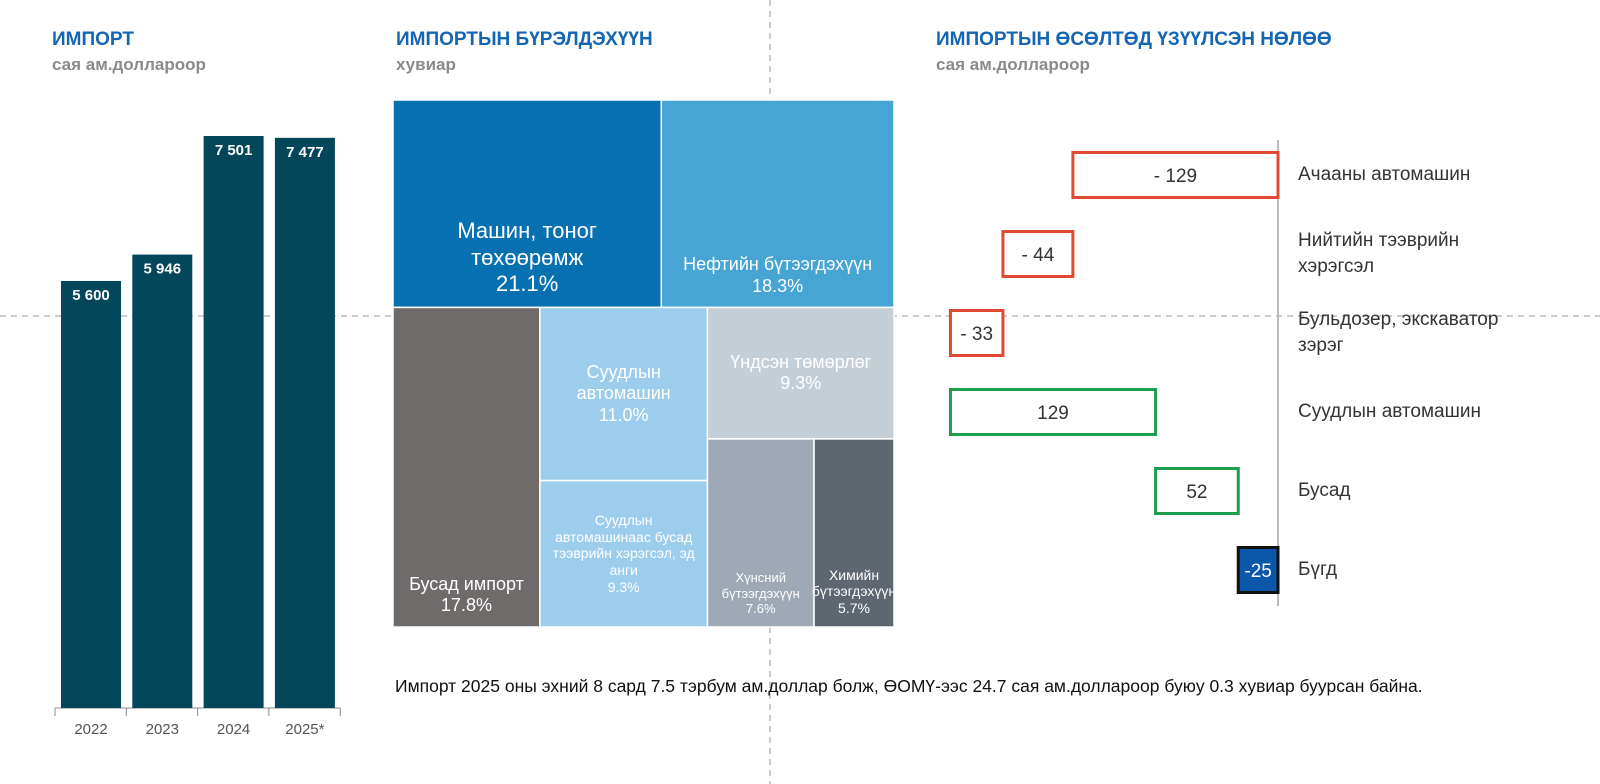 The image size is (1600, 784). I want to click on treemap-label: Хүнсний бүтээгдэхүүн 7.6%, so click(760, 533).